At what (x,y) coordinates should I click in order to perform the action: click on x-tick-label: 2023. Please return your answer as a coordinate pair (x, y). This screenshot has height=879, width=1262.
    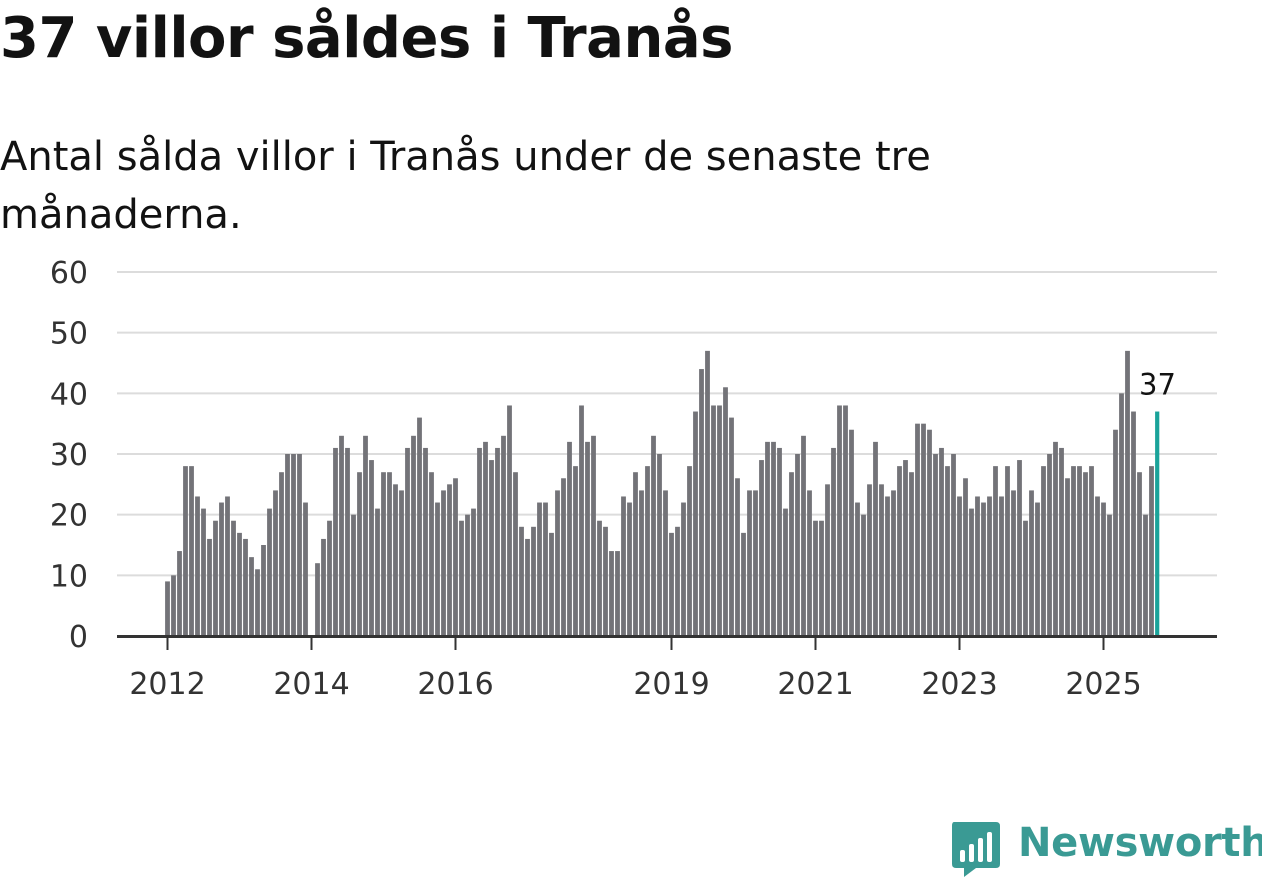
    Looking at the image, I should click on (959, 684).